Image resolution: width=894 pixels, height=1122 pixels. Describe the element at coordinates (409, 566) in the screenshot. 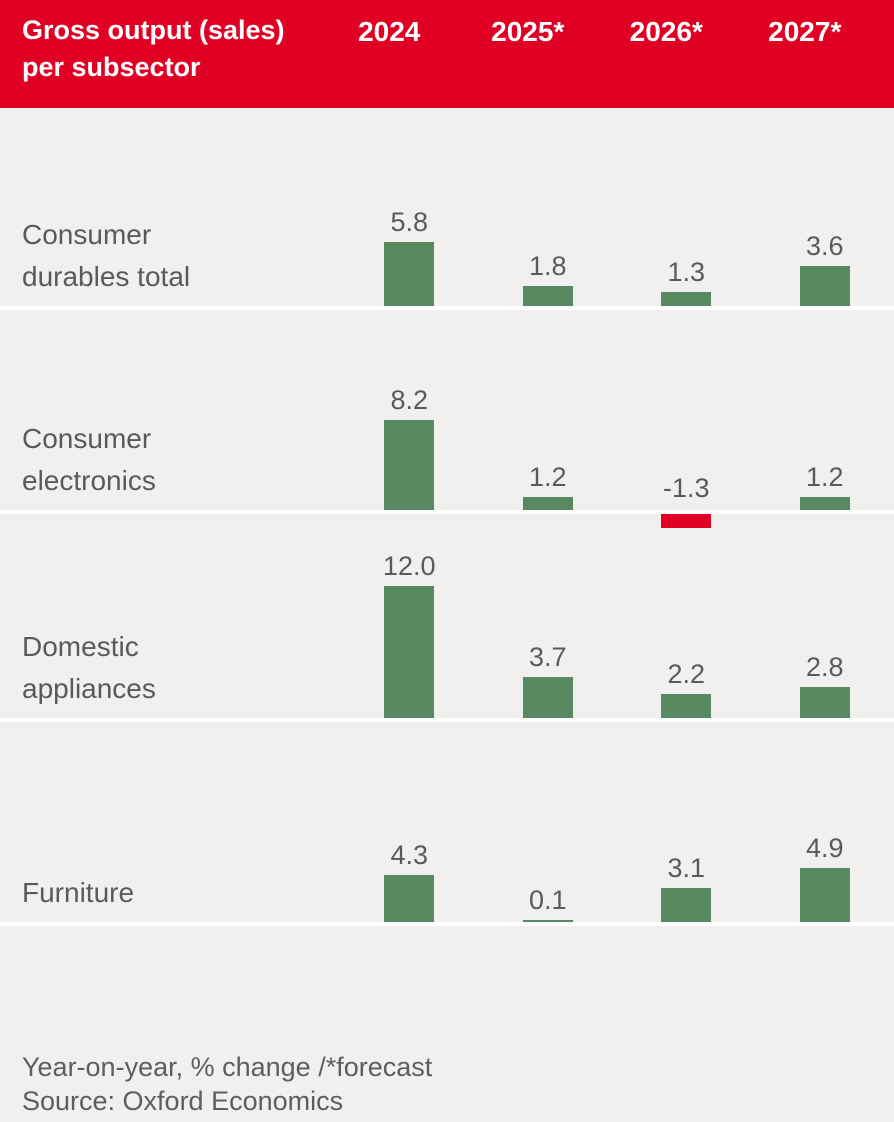

I see `bar-value-label: 12.0` at that location.